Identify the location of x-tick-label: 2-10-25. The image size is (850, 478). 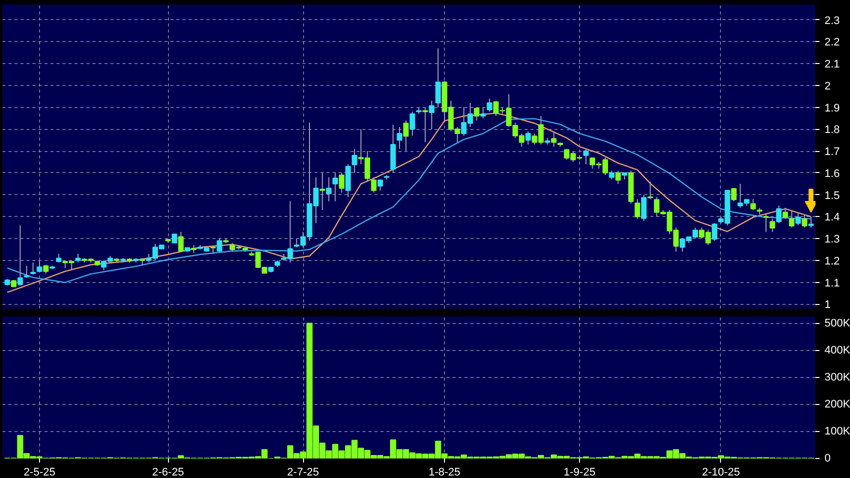
(721, 472).